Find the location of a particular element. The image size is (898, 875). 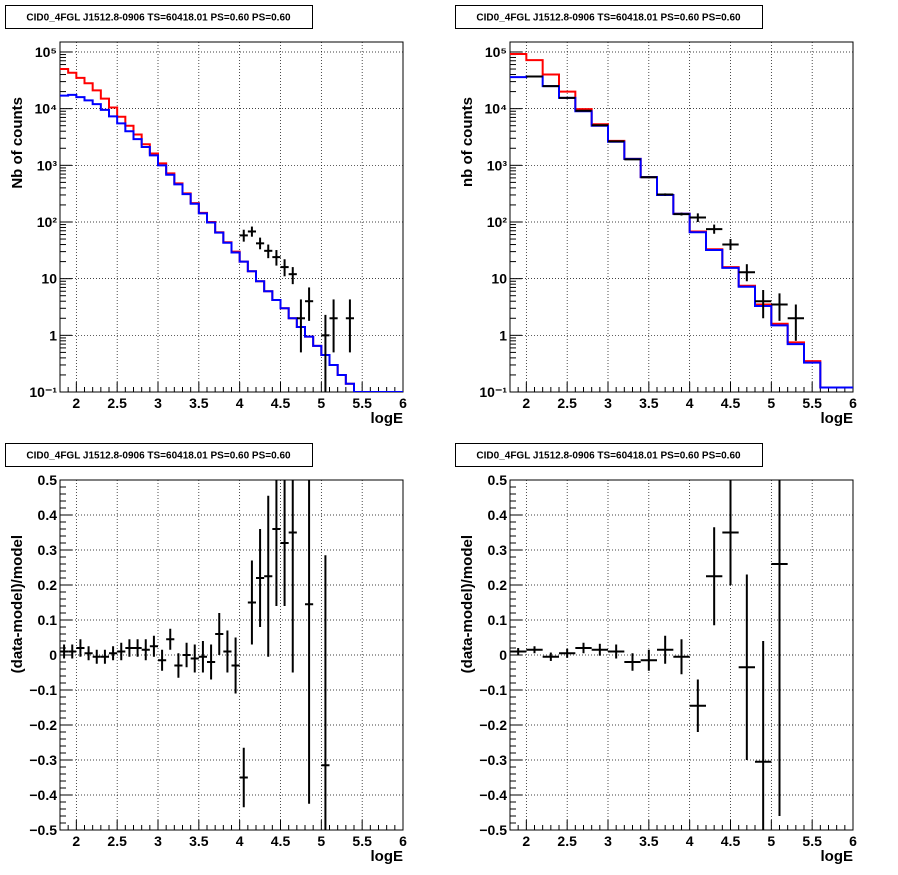

y-tick-label: 0.5 is located at coordinates (498, 480).